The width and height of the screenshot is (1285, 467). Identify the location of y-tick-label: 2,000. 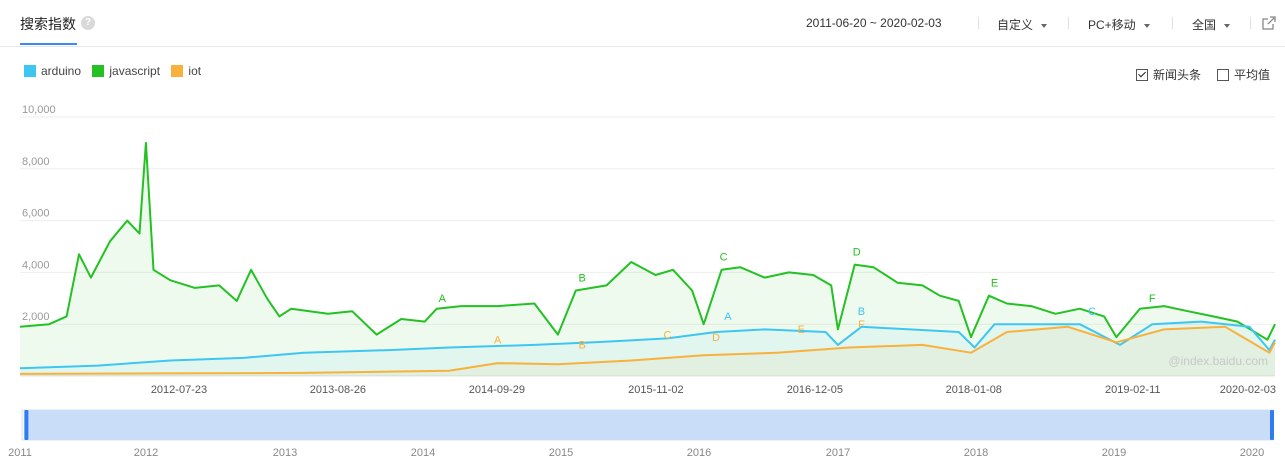
(36, 317).